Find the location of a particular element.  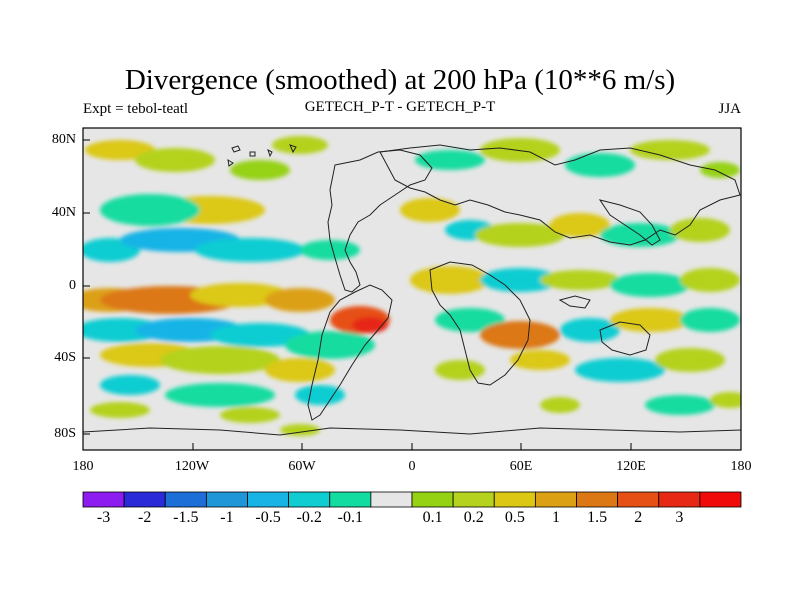

x-label-60e: 60E is located at coordinates (521, 466).